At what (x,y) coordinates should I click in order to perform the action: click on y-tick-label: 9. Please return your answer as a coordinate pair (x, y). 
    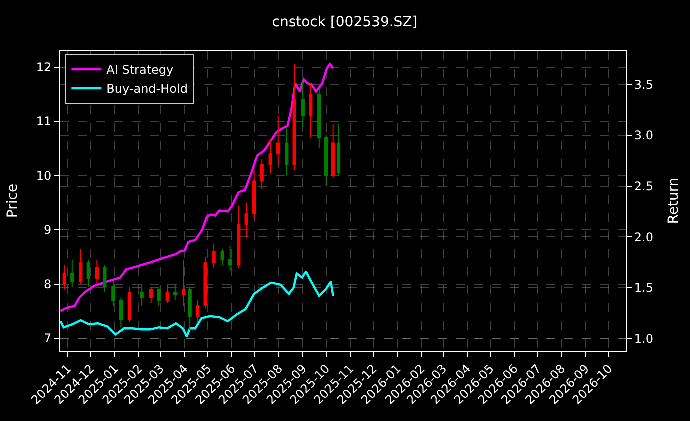
    Looking at the image, I should click on (48, 230).